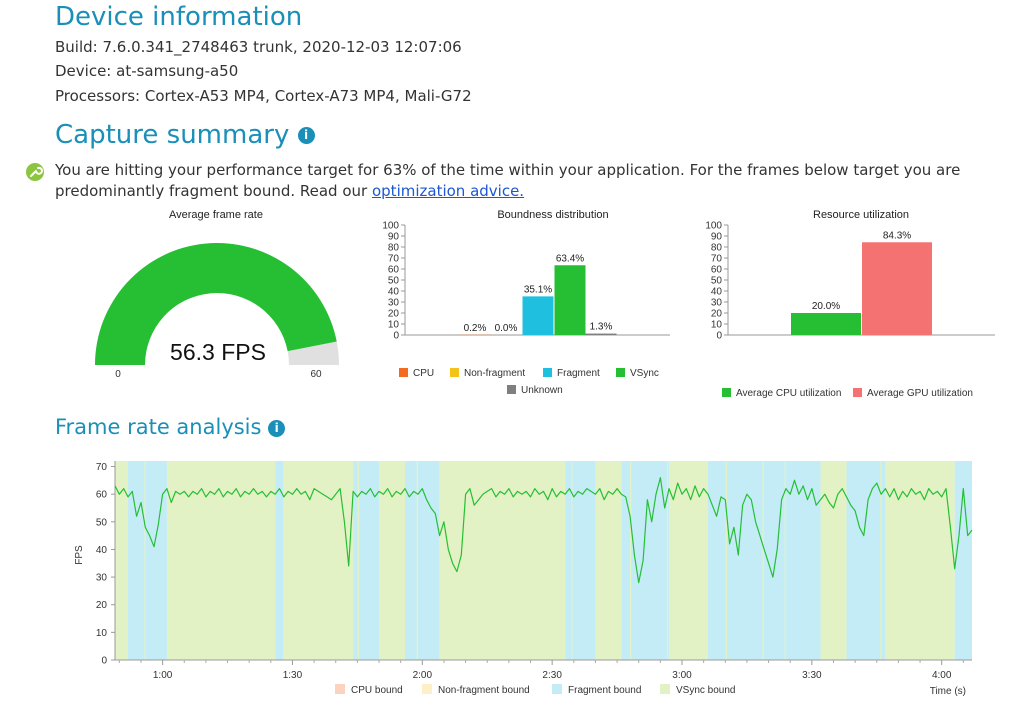  What do you see at coordinates (948, 691) in the screenshot?
I see `timeline-xlabel: Time (s)` at bounding box center [948, 691].